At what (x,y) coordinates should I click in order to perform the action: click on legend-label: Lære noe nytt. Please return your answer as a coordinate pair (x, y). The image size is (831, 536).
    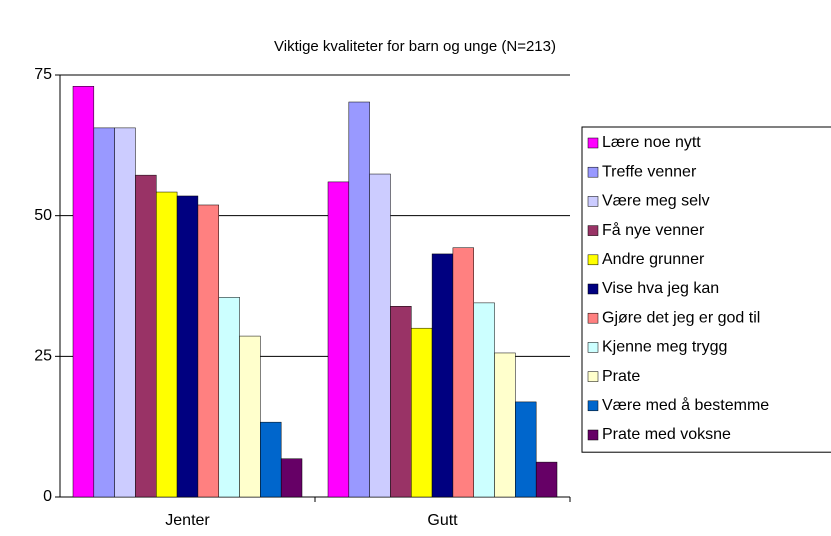
    Looking at the image, I should click on (651, 142).